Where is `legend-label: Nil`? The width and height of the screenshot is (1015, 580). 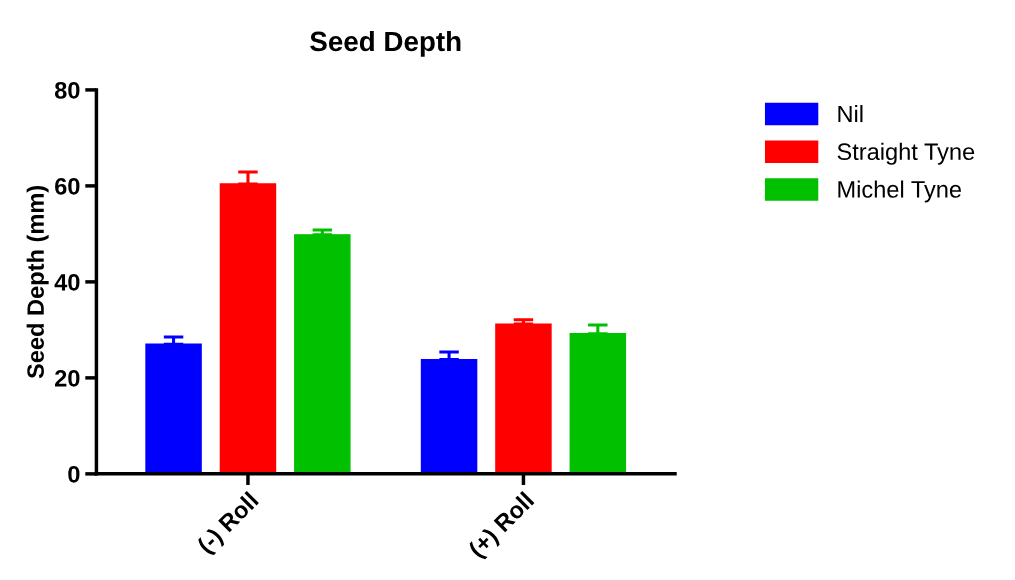 legend-label: Nil is located at coordinates (850, 114).